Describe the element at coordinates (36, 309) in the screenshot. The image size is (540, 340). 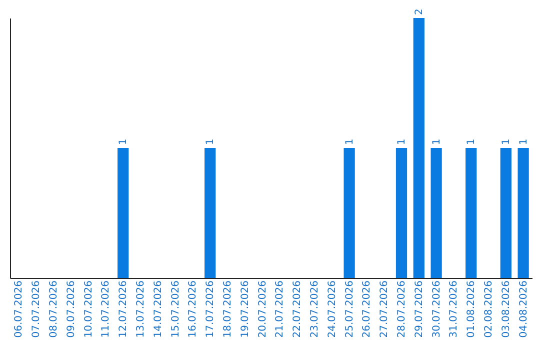
I see `x-tick-label: 07.07.2026` at that location.